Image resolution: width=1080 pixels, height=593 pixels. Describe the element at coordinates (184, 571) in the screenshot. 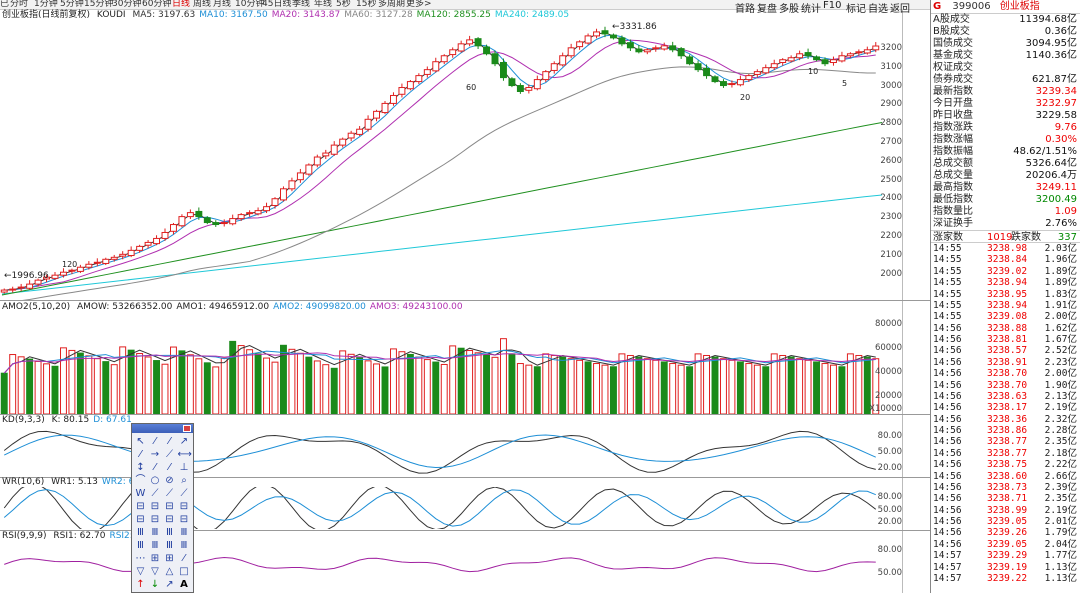

I see `drawing-tool-icon: □` at that location.